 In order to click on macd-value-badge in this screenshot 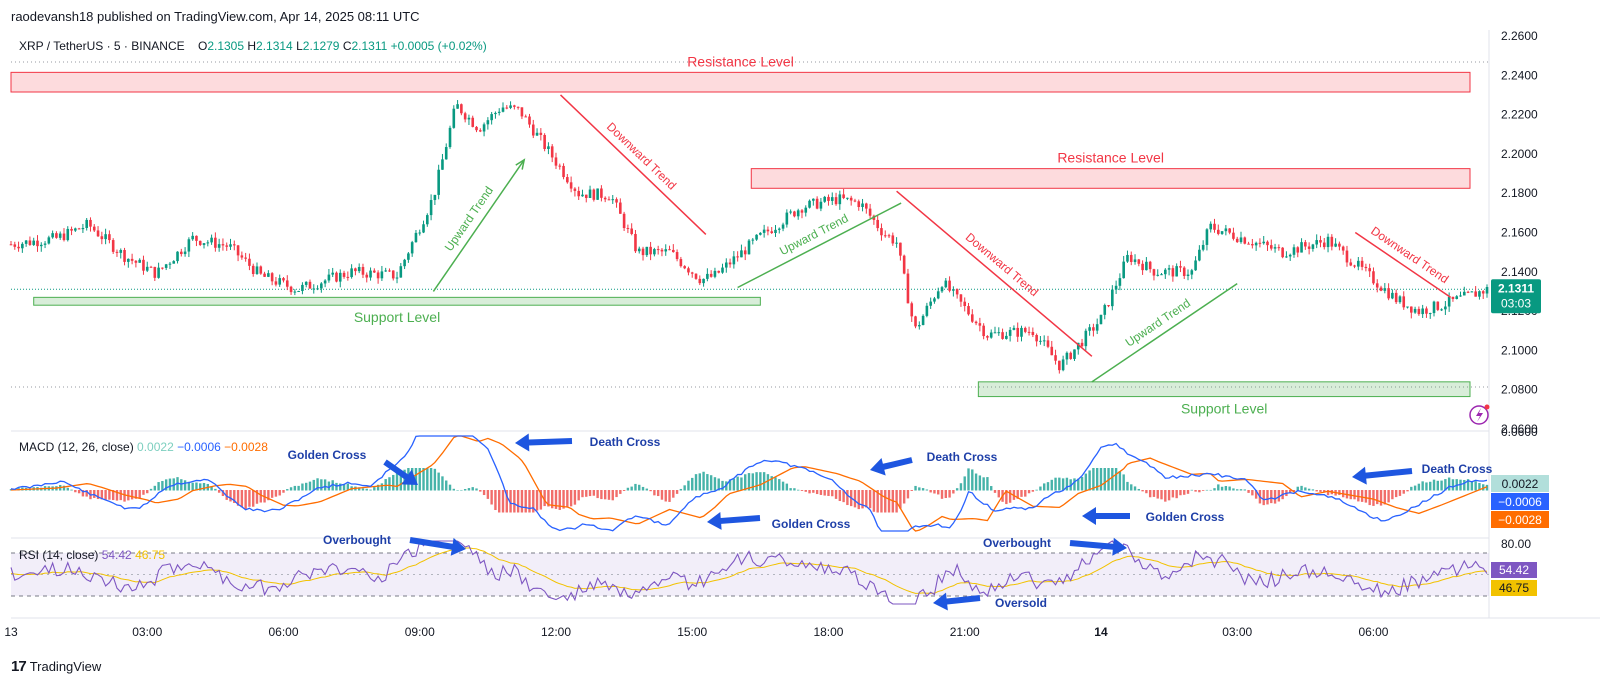, I will do `click(1520, 501)`.